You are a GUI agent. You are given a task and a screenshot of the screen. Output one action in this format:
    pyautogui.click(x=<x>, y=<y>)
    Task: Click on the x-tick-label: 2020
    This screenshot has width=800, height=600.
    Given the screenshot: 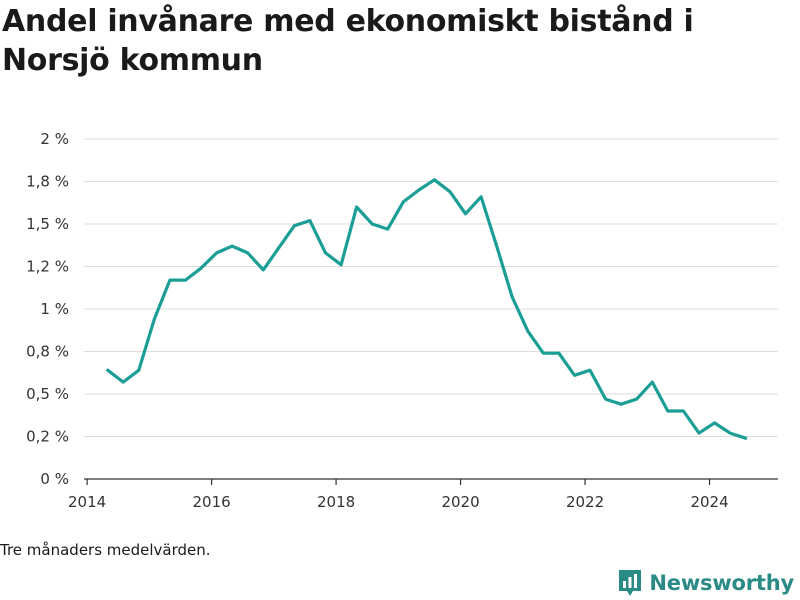 What is the action you would take?
    pyautogui.click(x=460, y=502)
    